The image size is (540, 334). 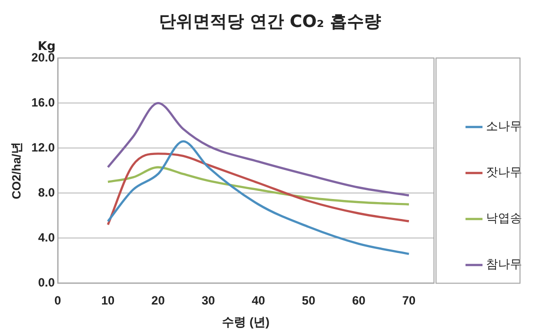 I want to click on x-tick-label: 70, so click(x=409, y=301).